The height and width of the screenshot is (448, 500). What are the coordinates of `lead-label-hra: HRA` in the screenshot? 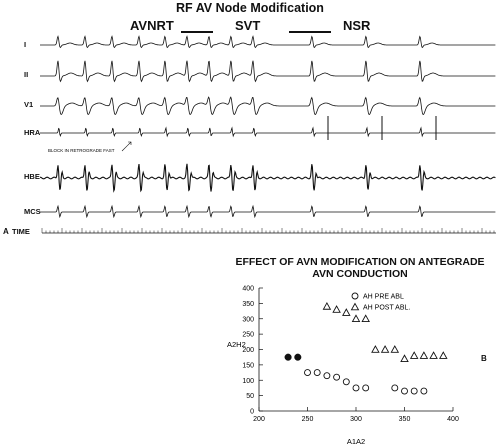 It's located at (32, 132).